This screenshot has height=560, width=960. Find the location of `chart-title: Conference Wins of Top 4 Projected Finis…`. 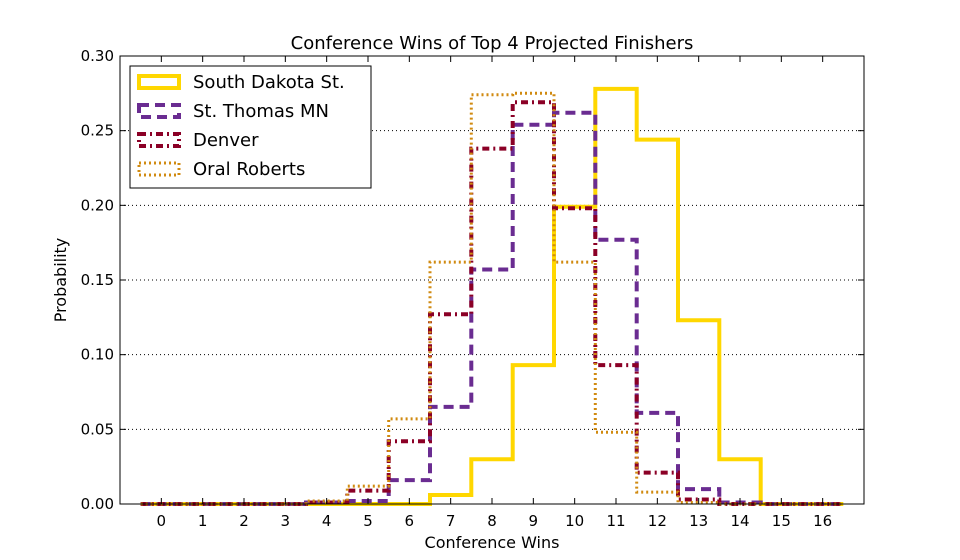

chart-title: Conference Wins of Top 4 Projected Finis… is located at coordinates (492, 43).